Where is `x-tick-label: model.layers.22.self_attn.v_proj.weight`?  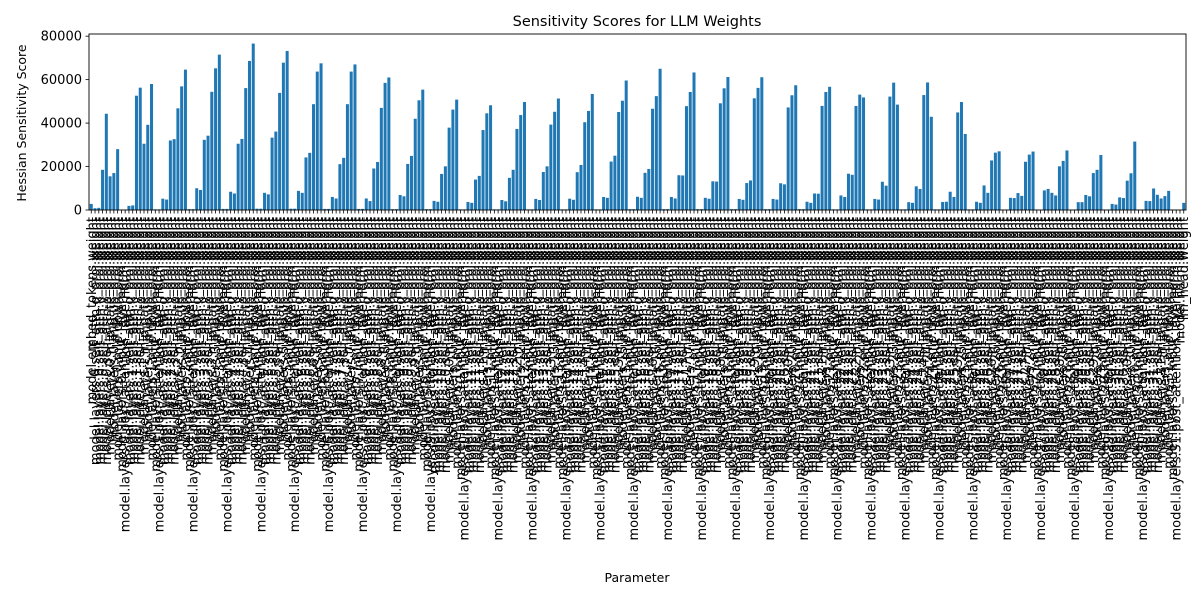 x-tick-label: model.layers.22.self_attn.v_proj.weight is located at coordinates (849, 345).